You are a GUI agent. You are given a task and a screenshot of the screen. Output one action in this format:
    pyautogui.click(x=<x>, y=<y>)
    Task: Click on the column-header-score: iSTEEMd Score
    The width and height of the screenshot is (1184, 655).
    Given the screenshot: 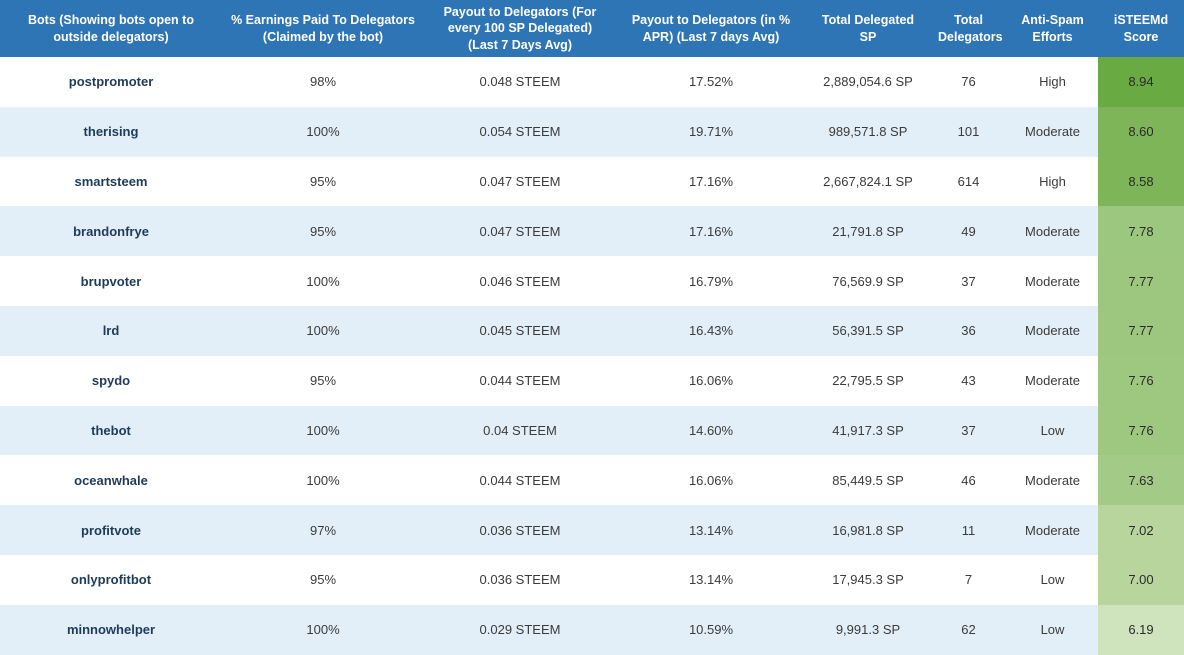 What is the action you would take?
    pyautogui.click(x=1141, y=28)
    